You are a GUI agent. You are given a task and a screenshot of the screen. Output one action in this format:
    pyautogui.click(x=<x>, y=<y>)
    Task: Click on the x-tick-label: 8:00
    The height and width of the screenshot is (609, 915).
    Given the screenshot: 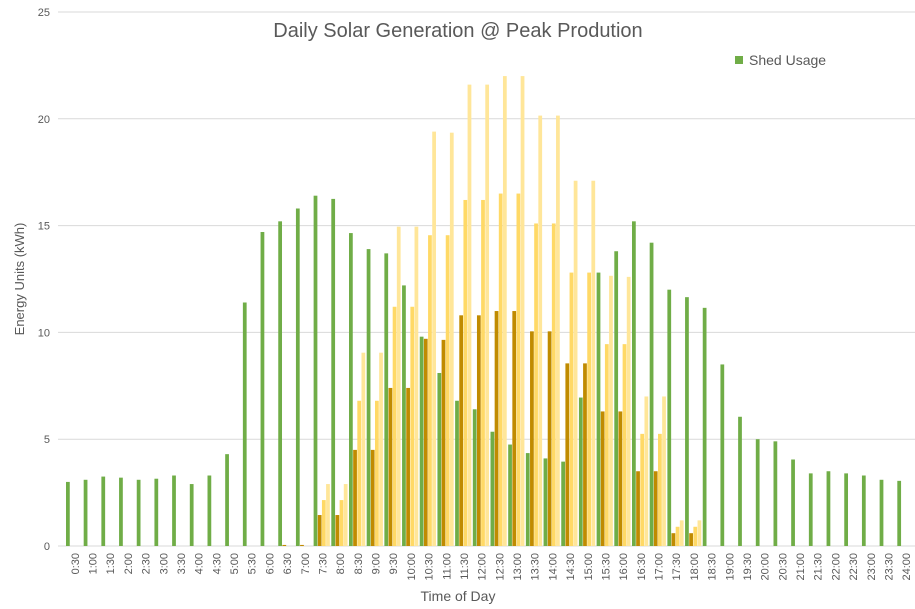 What is the action you would take?
    pyautogui.click(x=341, y=563)
    